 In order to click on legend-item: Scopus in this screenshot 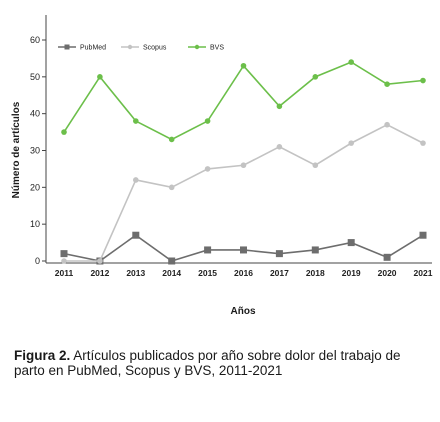, I will do `click(144, 48)`.